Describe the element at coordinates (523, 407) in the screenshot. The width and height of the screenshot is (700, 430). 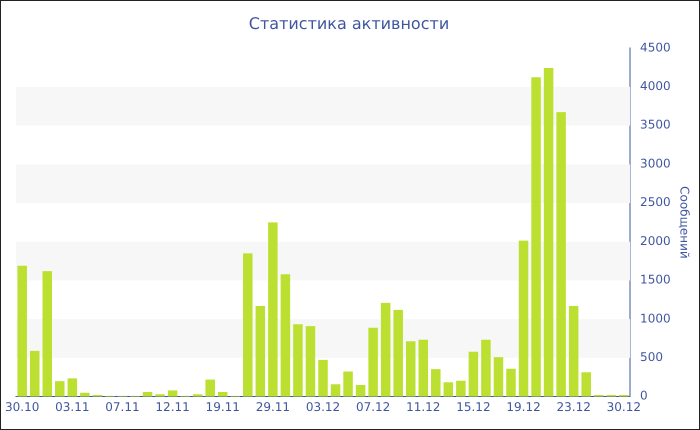
I see `x-tick-label: 19.12` at that location.